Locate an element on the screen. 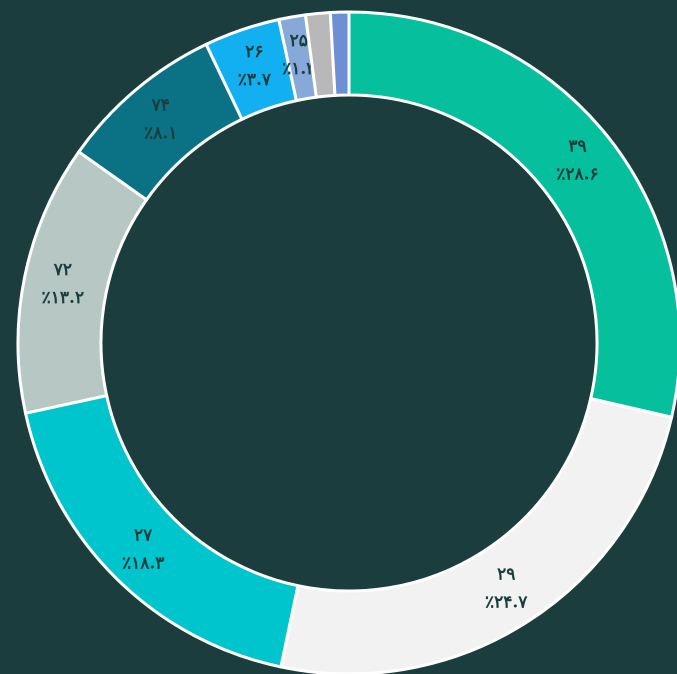 This screenshot has width=677, height=674. slice-label: ۲۶ is located at coordinates (254, 52).